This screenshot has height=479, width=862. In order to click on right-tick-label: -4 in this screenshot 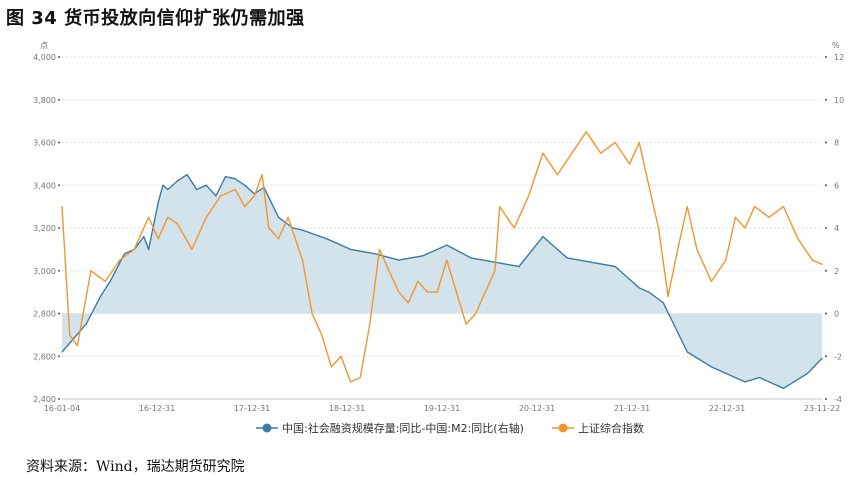, I will do `click(838, 399)`.